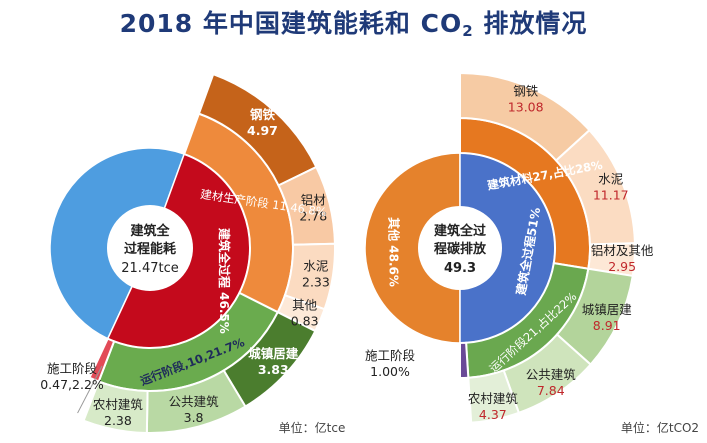 The width and height of the screenshot is (707, 443). I want to click on outer-name-4: 公共建筑, so click(551, 374).